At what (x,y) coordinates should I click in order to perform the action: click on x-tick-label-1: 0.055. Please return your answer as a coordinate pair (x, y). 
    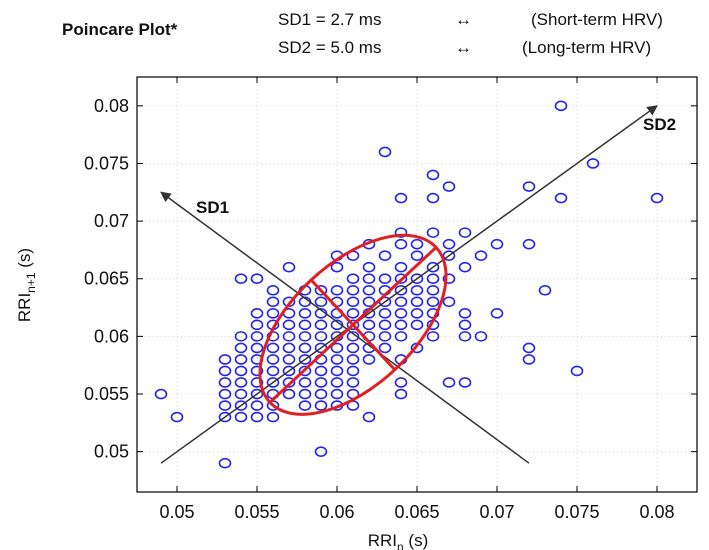
    Looking at the image, I should click on (256, 512).